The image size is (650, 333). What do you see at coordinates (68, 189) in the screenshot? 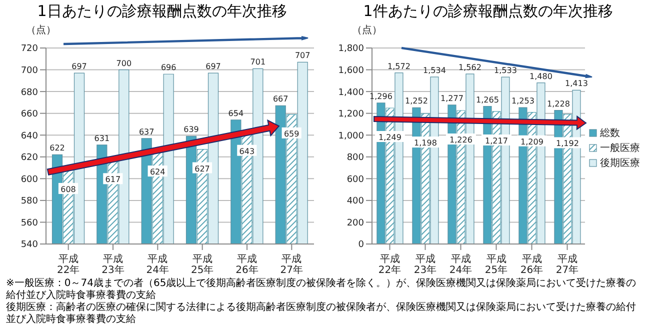
I see `data-label: 608` at bounding box center [68, 189].